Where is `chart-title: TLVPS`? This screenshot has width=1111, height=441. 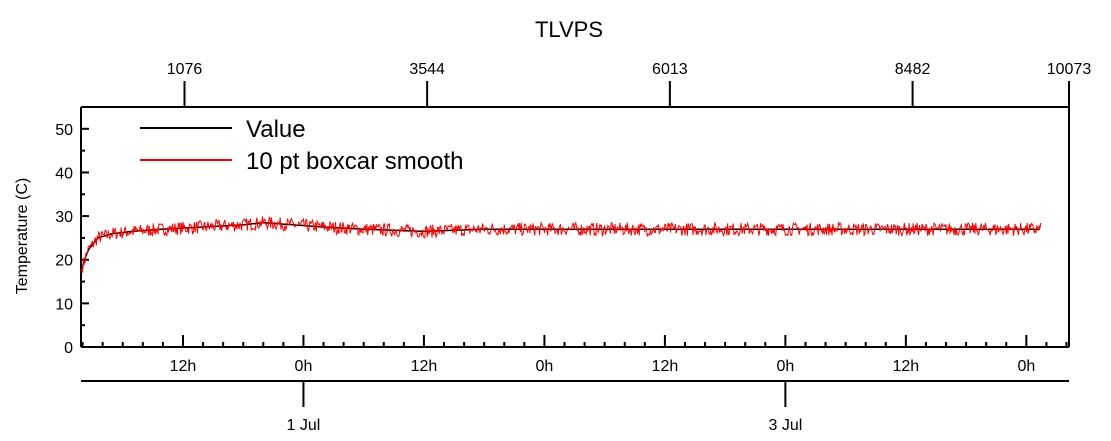
chart-title: TLVPS is located at coordinates (569, 29).